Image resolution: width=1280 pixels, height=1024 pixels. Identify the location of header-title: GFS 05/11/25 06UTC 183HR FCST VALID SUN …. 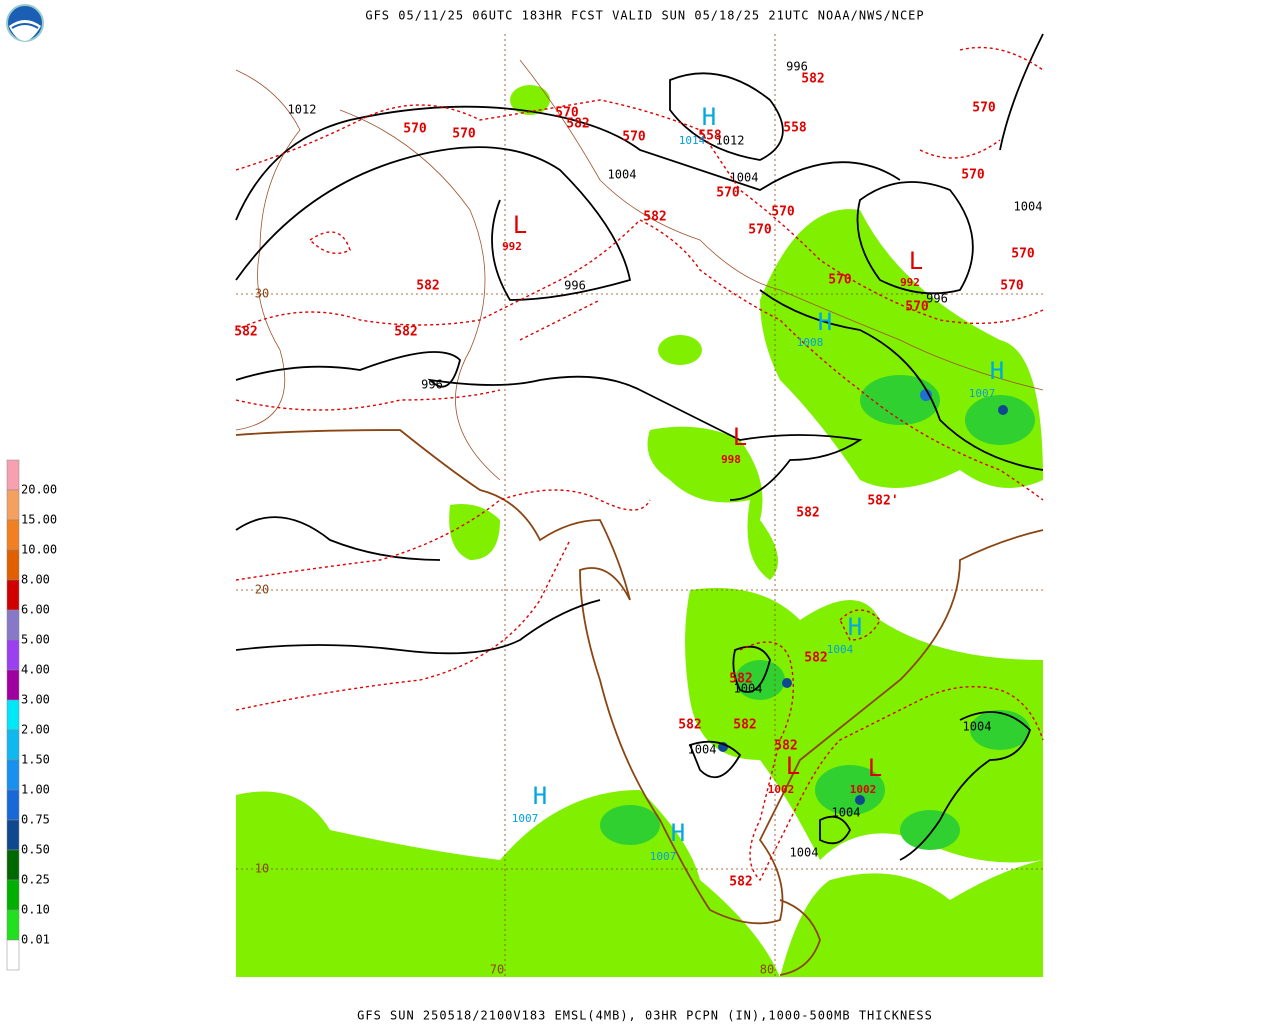
(644, 16).